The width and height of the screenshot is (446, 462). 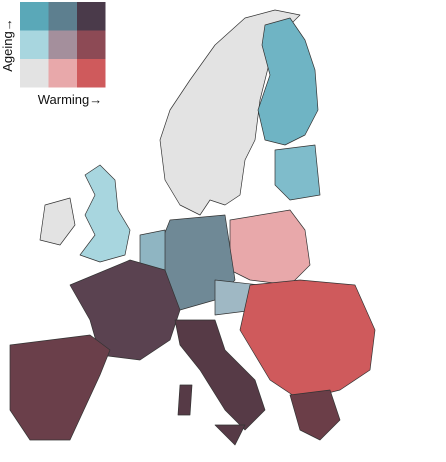 What do you see at coordinates (105, 213) in the screenshot?
I see `region-uk` at bounding box center [105, 213].